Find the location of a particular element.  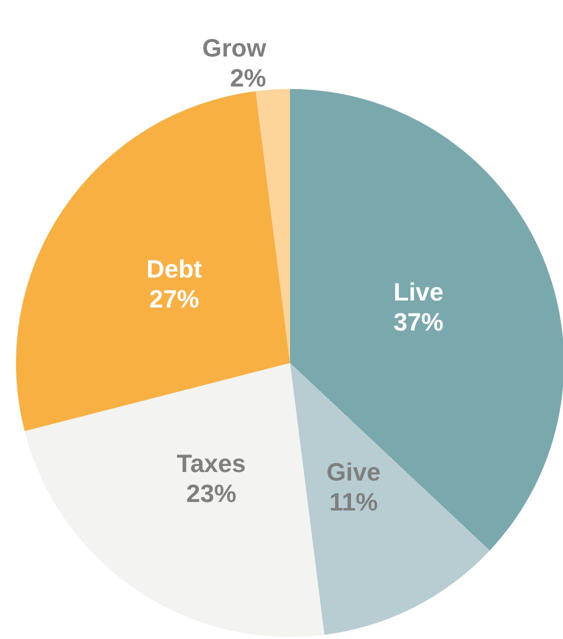

data-label: 27% is located at coordinates (174, 299).